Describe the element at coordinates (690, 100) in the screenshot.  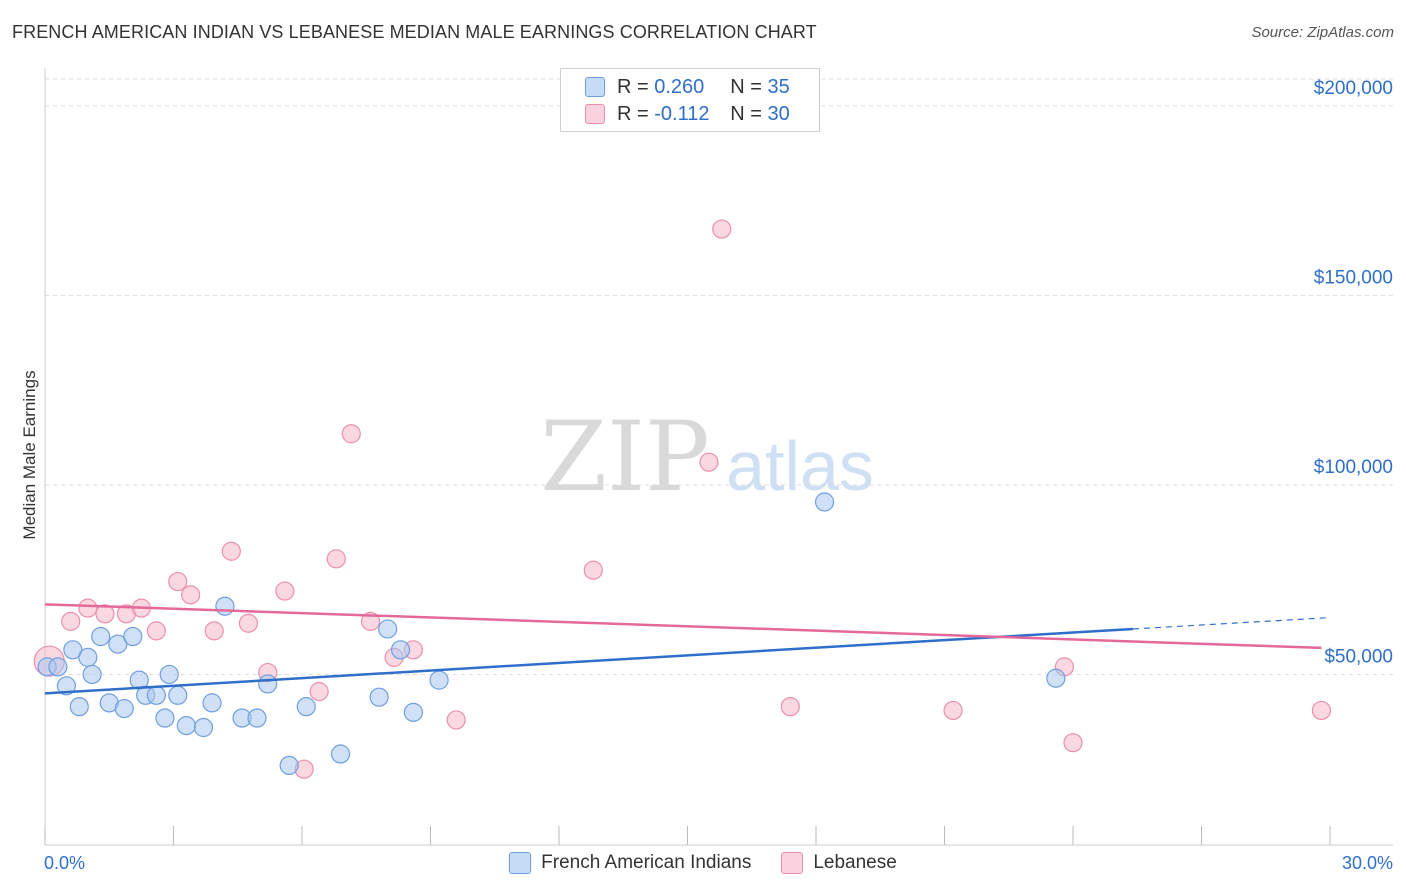
I see `stats-legend: R = 0.260 N = 35 R = -0.112 N = 30` at that location.